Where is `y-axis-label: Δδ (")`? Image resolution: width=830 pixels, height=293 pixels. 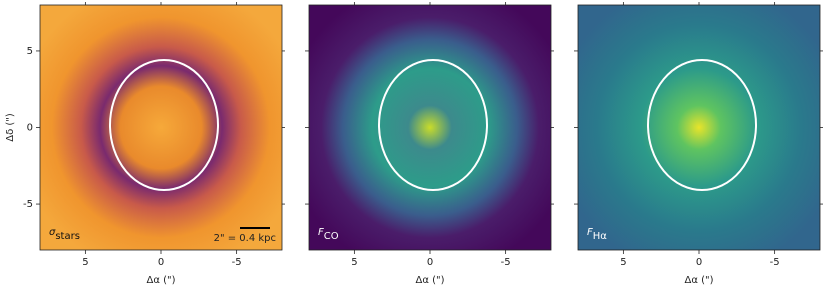
y-axis-label: Δδ (") is located at coordinates (10, 127).